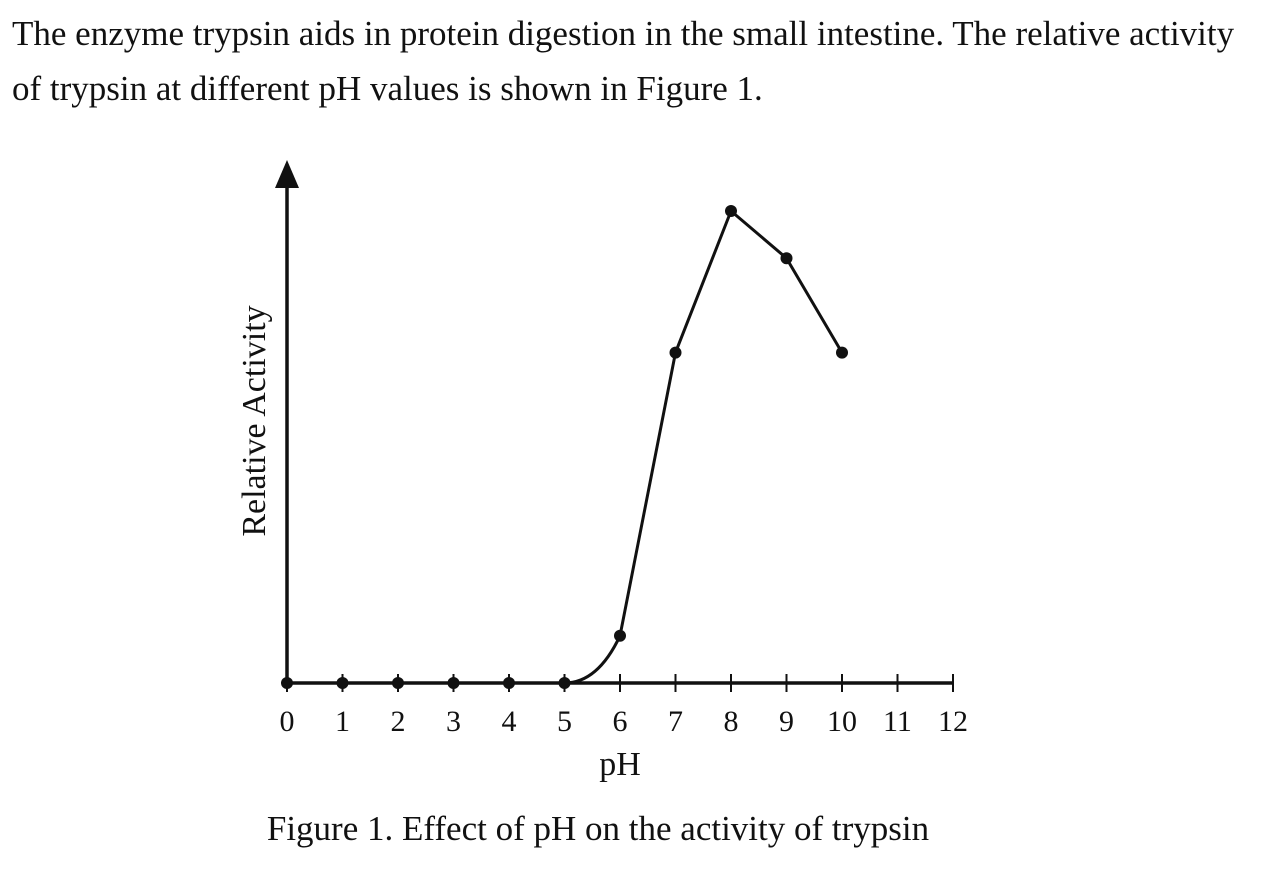 The width and height of the screenshot is (1280, 885). I want to click on x-tick-label: 4, so click(509, 721).